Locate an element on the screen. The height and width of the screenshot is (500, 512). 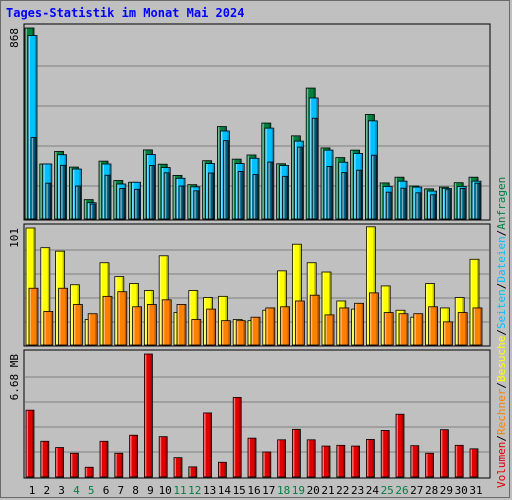
day-label-17: 17 is located at coordinates (268, 490).